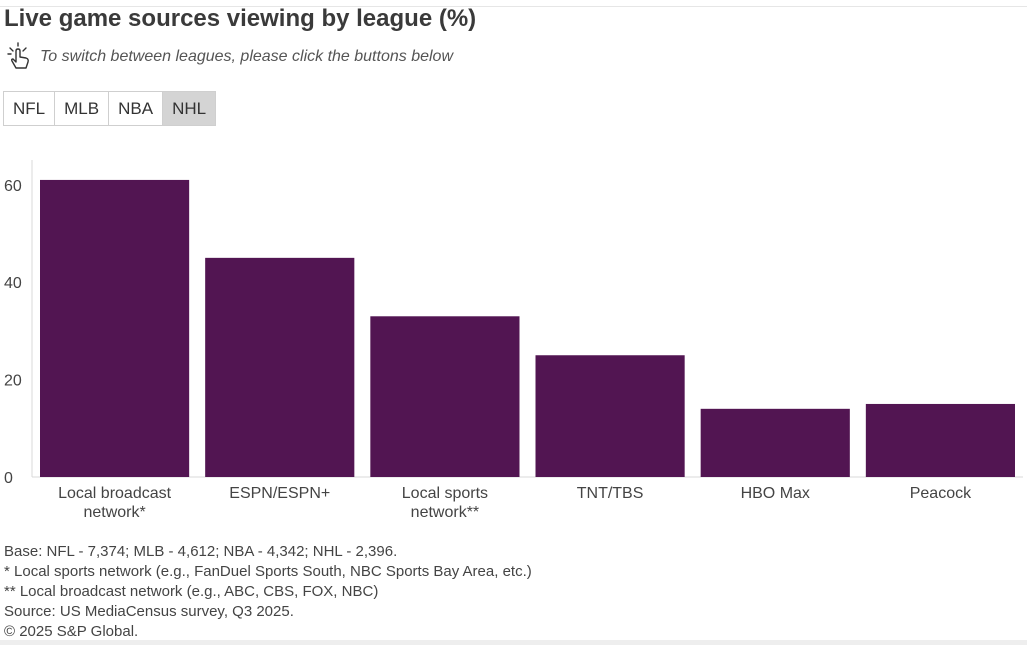  I want to click on x-category-label: Local broadcast network*, so click(115, 503).